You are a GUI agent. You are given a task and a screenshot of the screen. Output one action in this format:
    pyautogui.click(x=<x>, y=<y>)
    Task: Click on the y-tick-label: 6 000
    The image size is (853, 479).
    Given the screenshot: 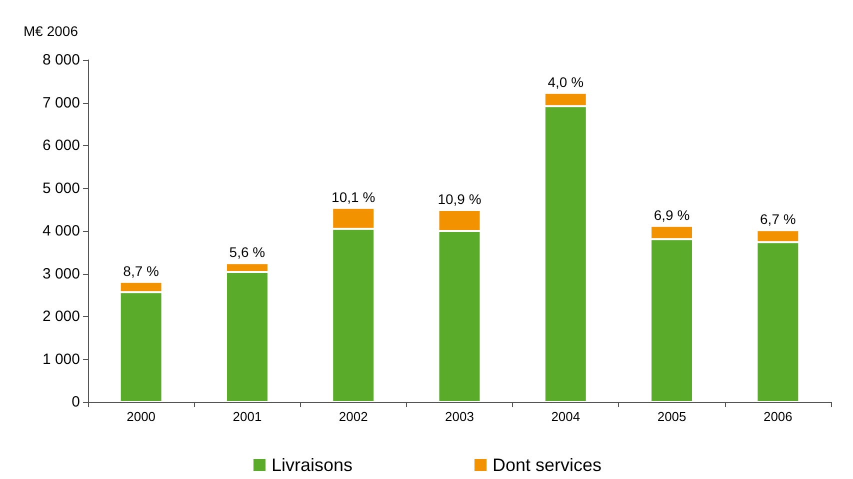 What is the action you would take?
    pyautogui.click(x=61, y=145)
    